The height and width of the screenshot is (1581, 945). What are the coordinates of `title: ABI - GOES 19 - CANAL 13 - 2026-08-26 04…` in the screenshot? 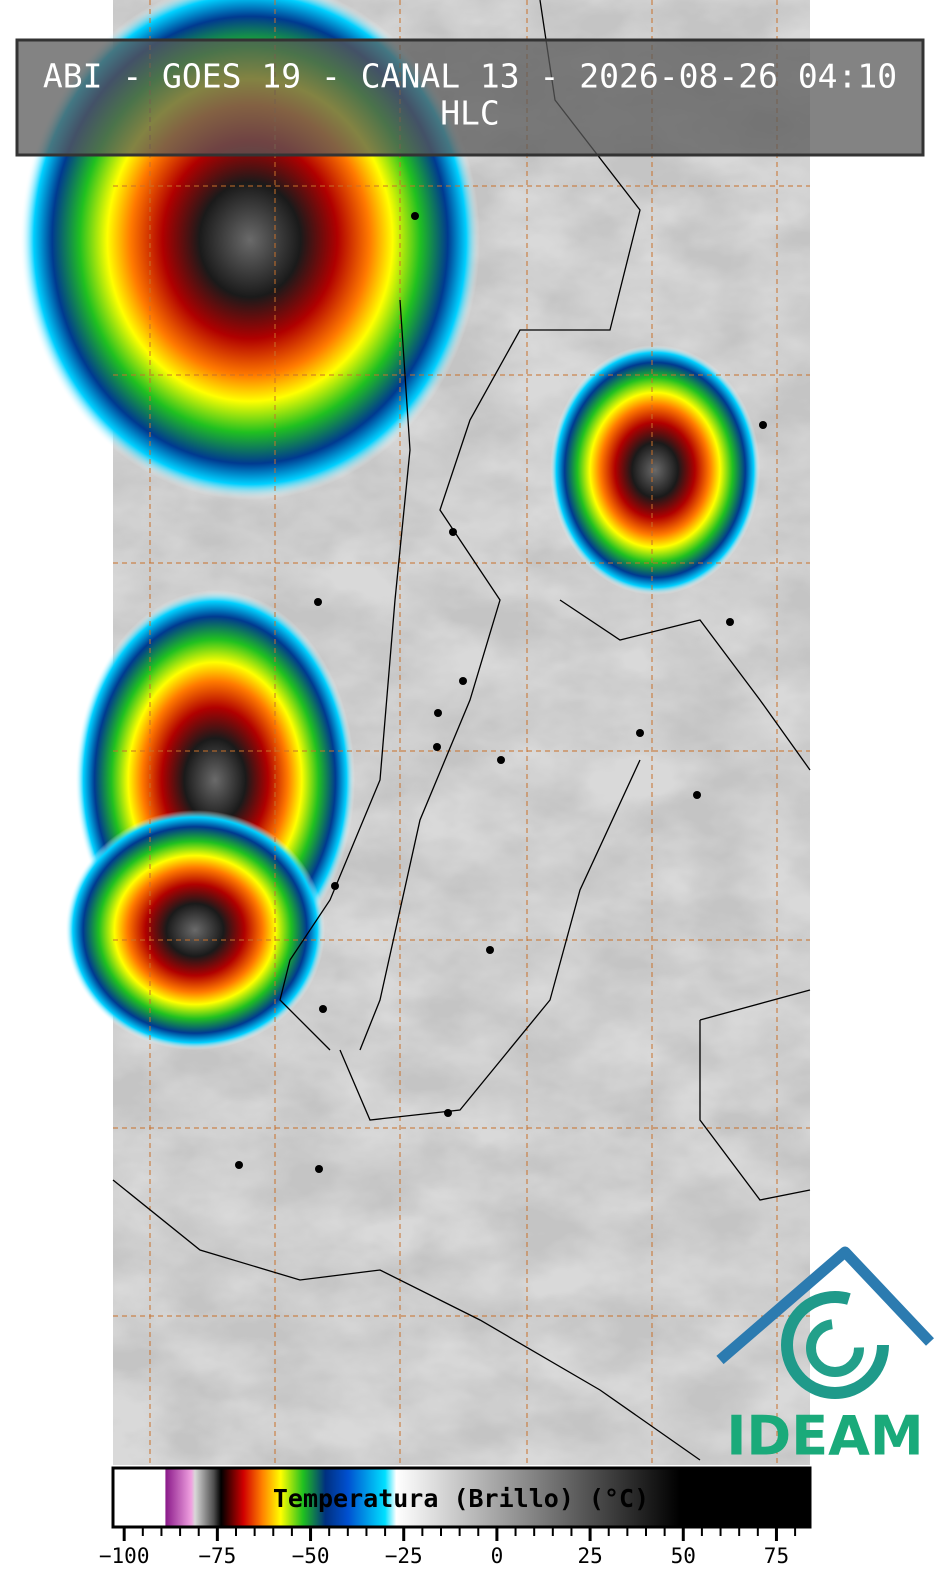 It's located at (470, 76).